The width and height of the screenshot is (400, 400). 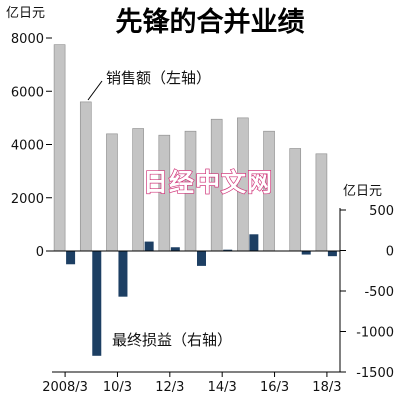 What do you see at coordinates (40, 252) in the screenshot?
I see `left-tick-label: 0` at bounding box center [40, 252].